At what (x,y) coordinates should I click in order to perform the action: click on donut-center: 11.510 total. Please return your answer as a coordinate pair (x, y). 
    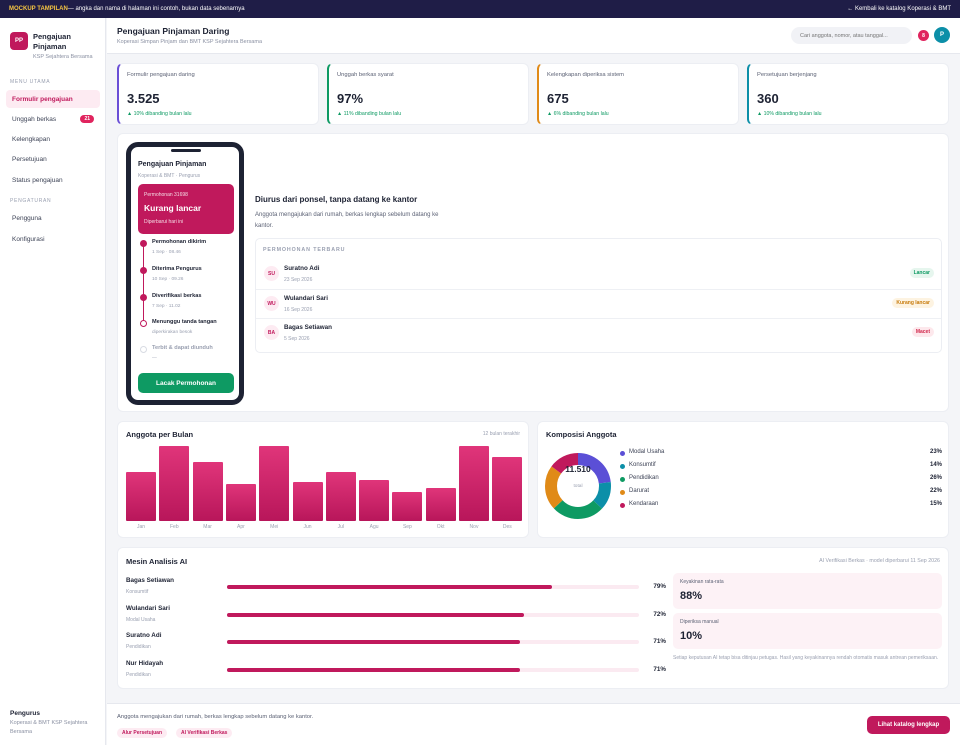
    Looking at the image, I should click on (578, 476).